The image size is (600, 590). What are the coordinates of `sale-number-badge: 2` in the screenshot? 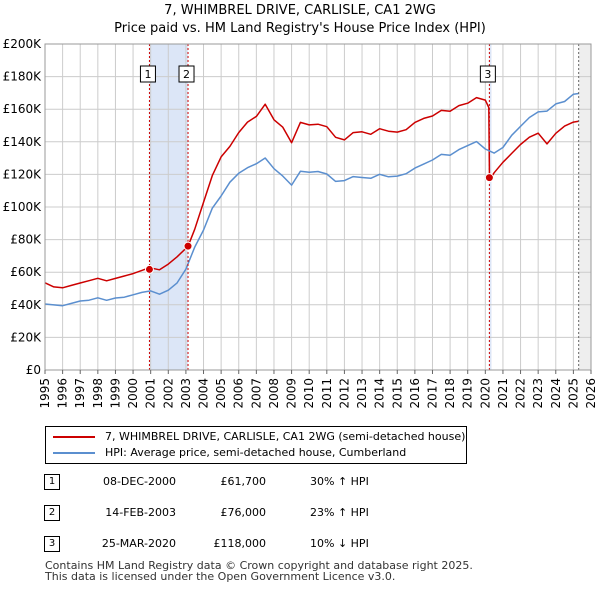 It's located at (52, 513).